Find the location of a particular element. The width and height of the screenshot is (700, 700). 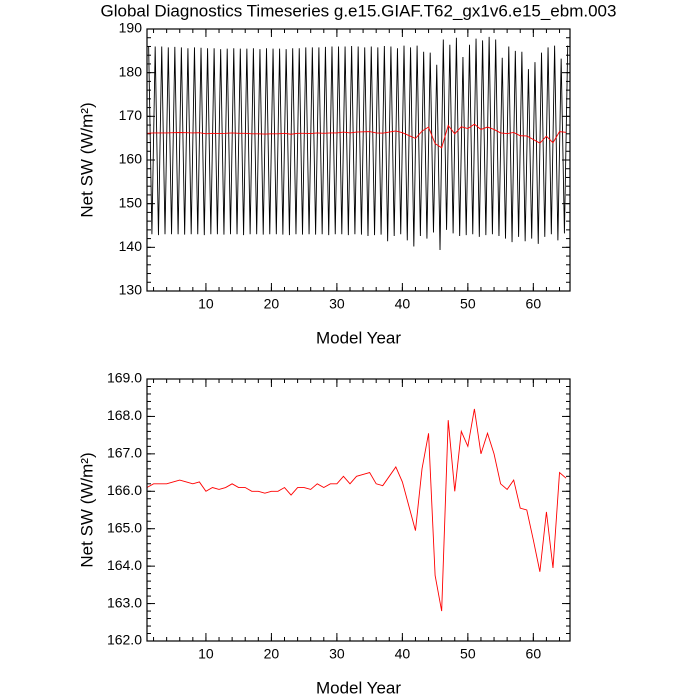

y-tick-label: 130 is located at coordinates (131, 290).